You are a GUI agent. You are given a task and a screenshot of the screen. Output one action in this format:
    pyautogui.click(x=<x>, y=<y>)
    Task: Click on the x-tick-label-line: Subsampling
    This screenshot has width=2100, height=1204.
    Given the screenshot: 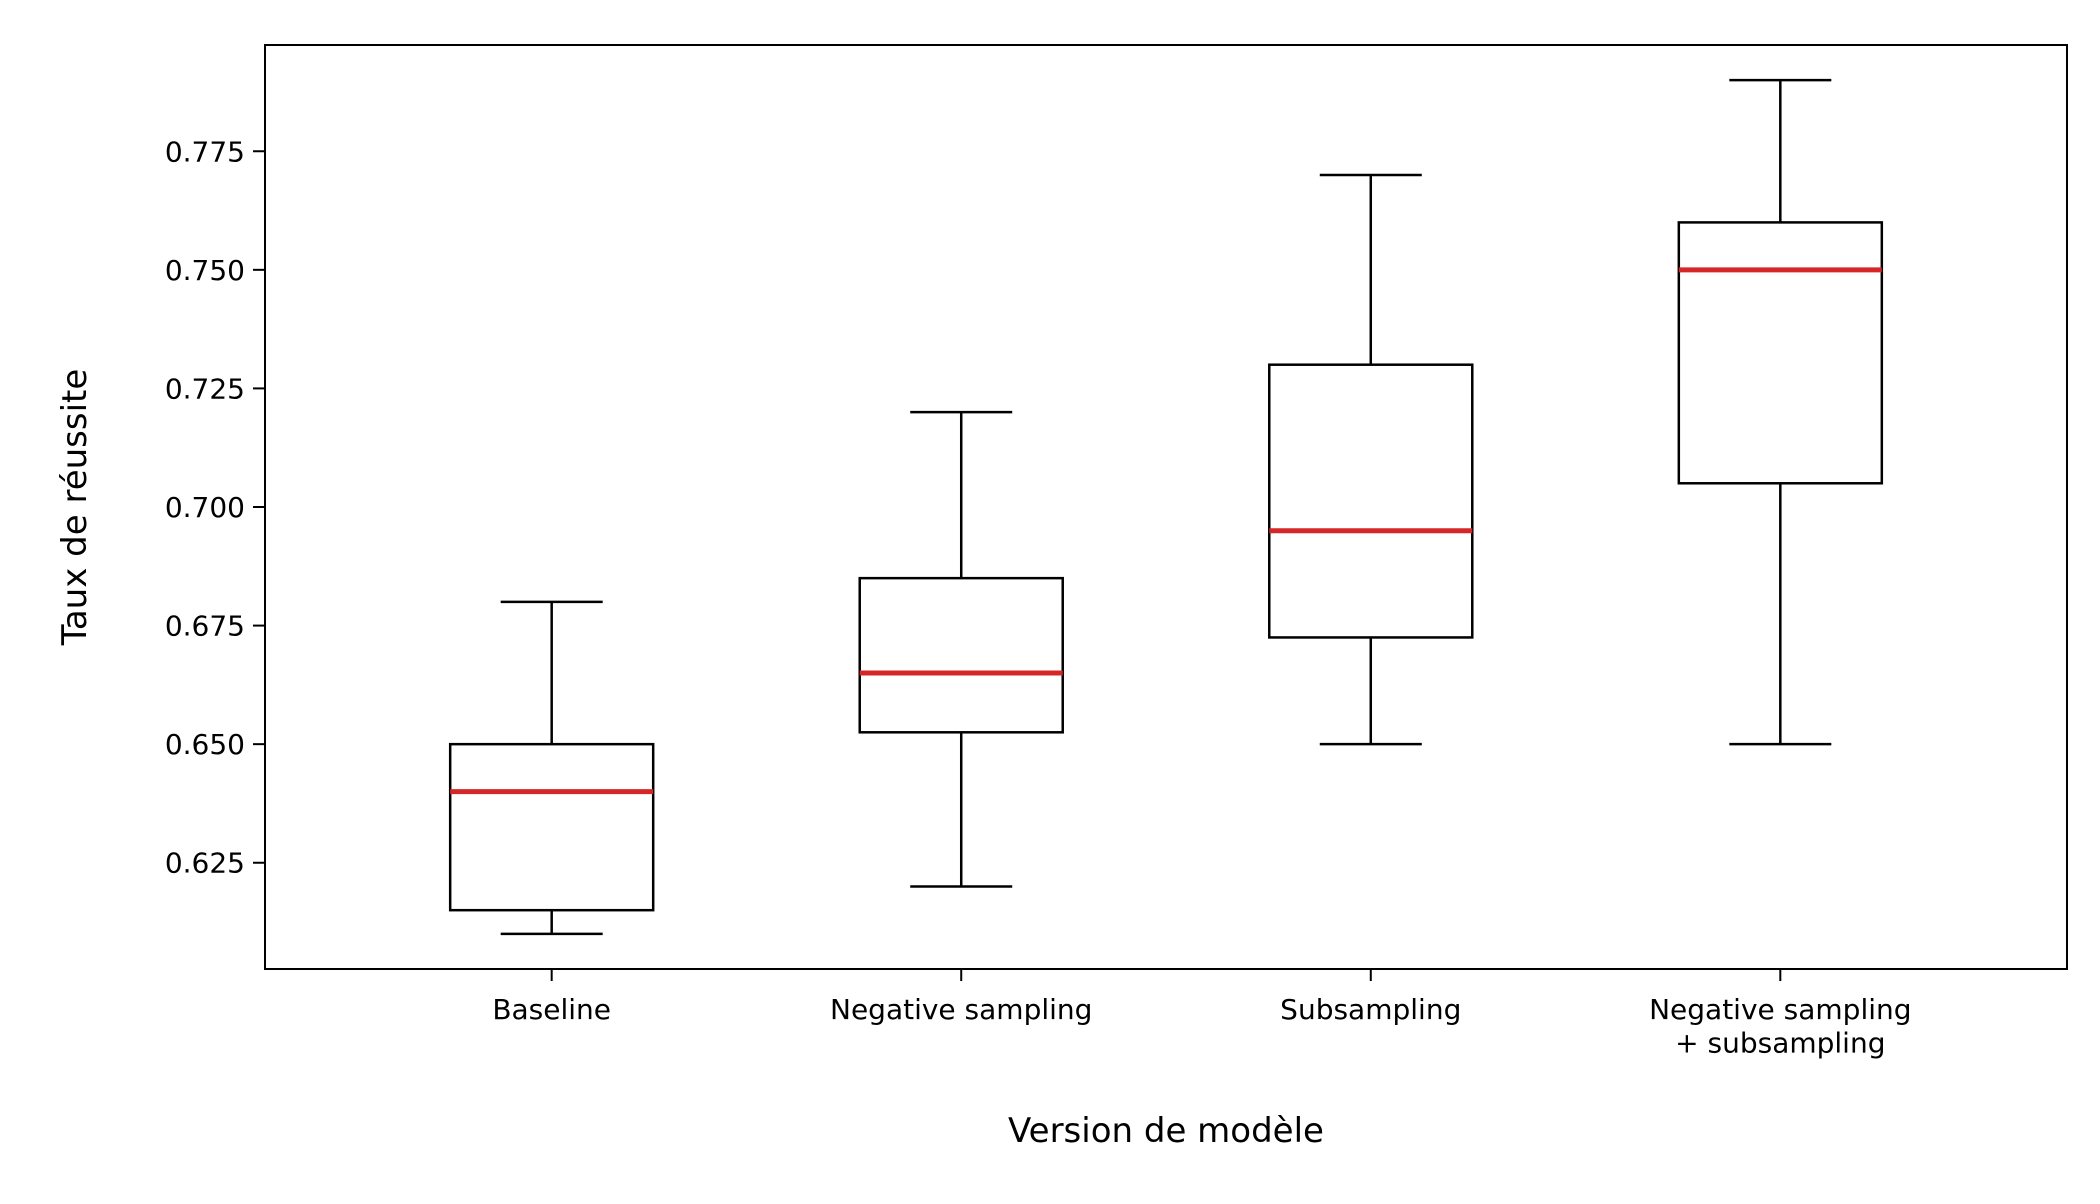 What is the action you would take?
    pyautogui.click(x=1370, y=1009)
    